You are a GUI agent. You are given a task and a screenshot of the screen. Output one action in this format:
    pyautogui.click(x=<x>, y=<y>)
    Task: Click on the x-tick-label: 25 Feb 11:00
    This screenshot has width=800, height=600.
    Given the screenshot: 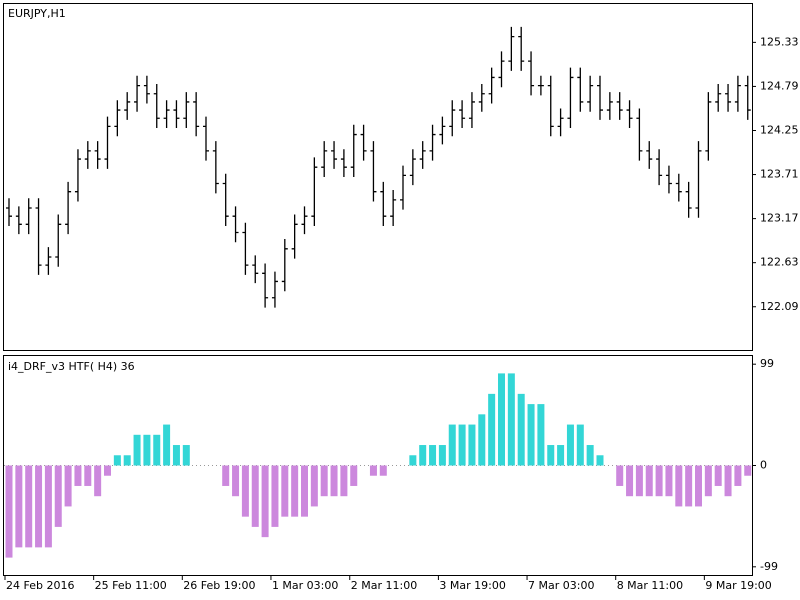 What is the action you would take?
    pyautogui.click(x=131, y=585)
    